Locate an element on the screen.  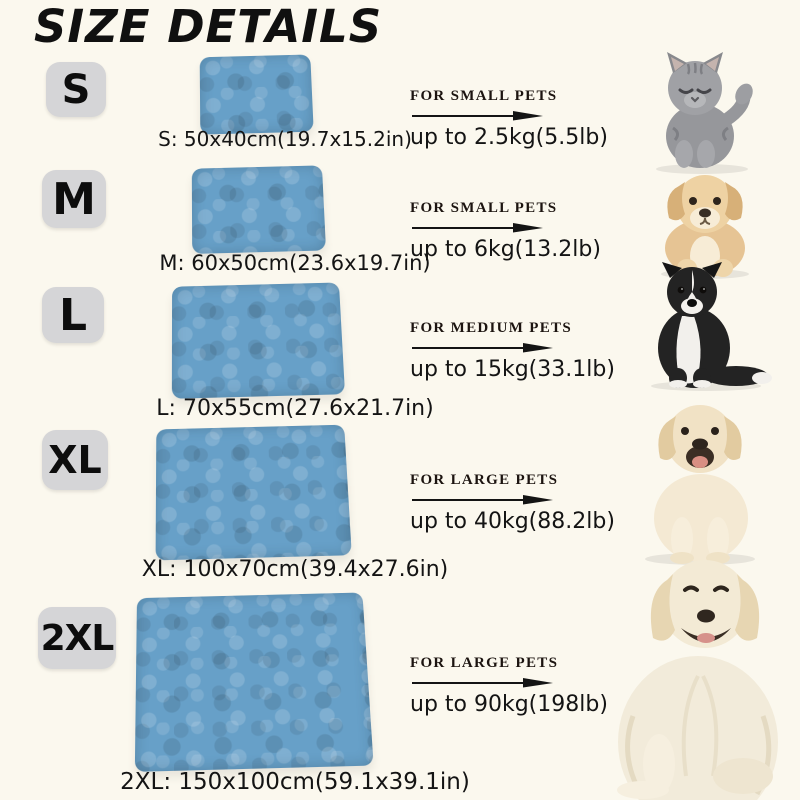
pet-info-block: FOR MEDIUM PETS up to 15kg(33.1lb) is located at coordinates (512, 351).